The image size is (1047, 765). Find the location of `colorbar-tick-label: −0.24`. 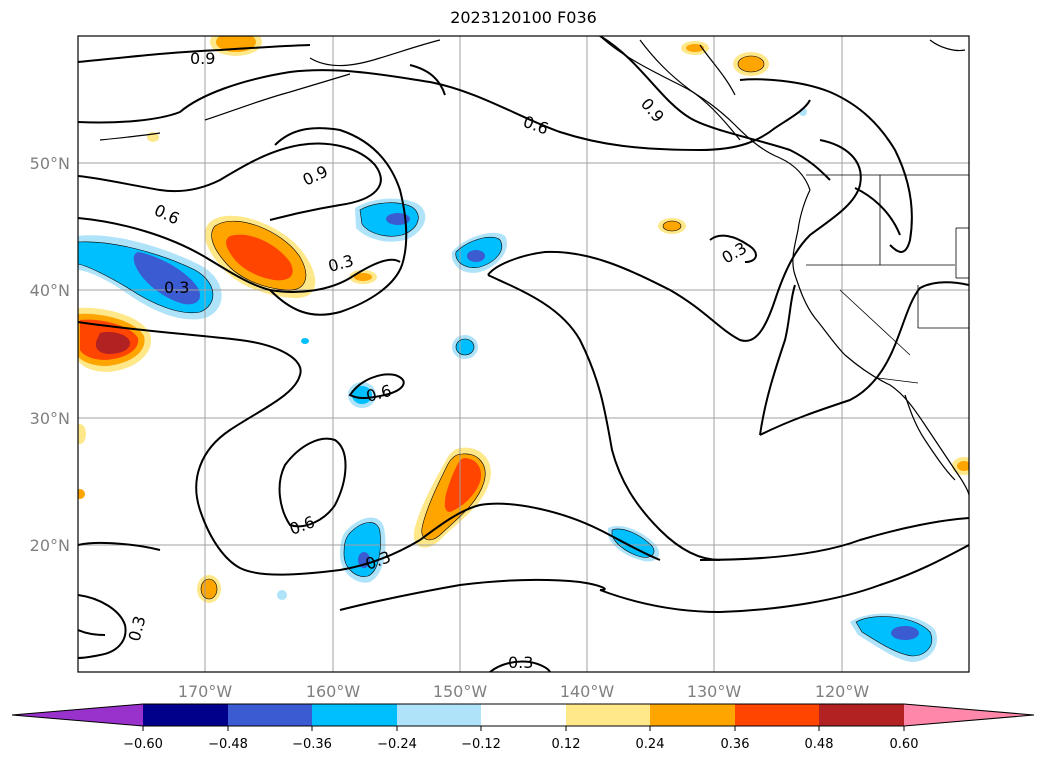

colorbar-tick-label: −0.24 is located at coordinates (397, 744).